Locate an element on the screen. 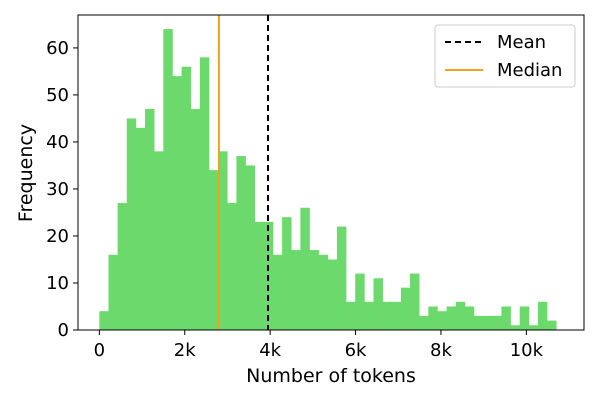  y-axis-label: Frequency is located at coordinates (26, 173).